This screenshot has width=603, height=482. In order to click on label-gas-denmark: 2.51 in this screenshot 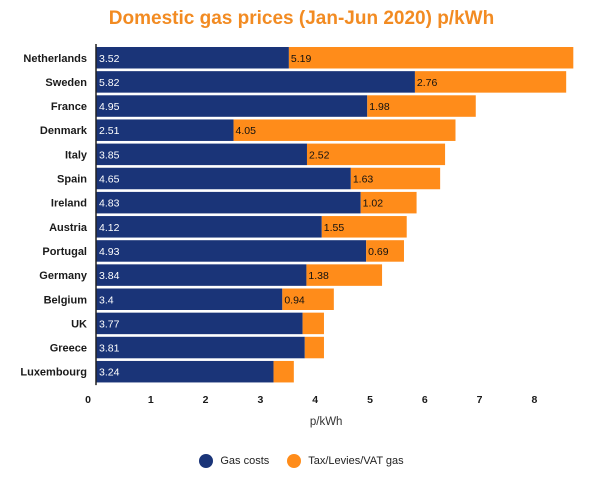, I will do `click(109, 131)`.